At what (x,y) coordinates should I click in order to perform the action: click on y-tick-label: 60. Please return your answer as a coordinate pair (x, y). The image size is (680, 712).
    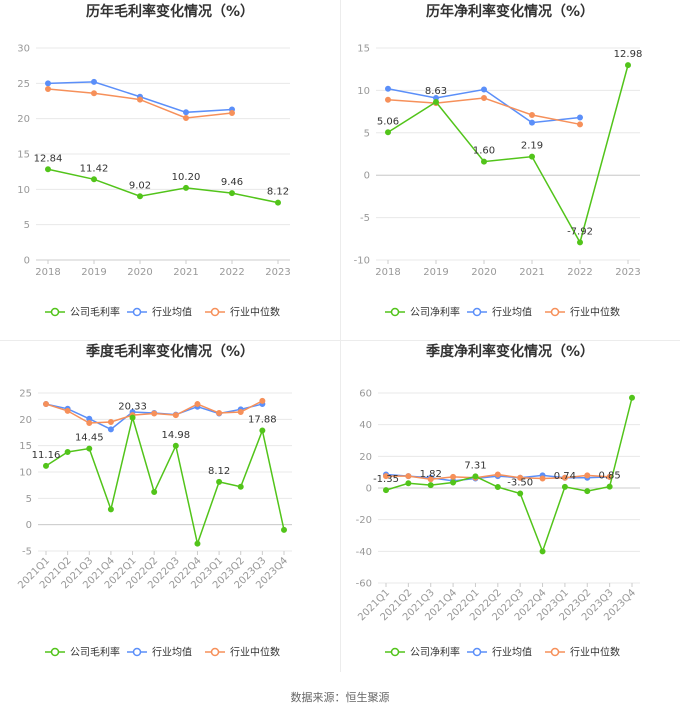
    Looking at the image, I should click on (365, 394).